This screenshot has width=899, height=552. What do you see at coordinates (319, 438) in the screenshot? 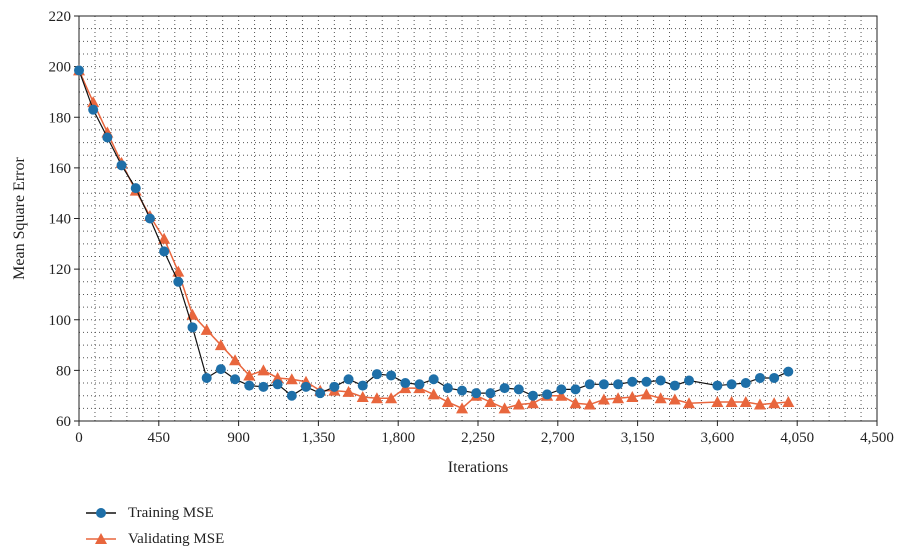
I see `x-tick-label: 1,350` at bounding box center [319, 438].